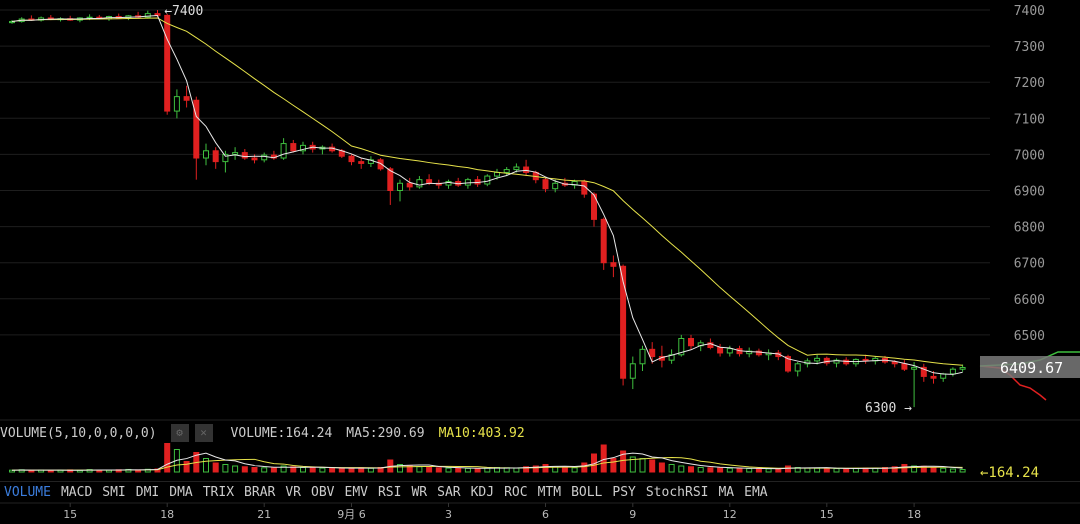 This screenshot has width=1080, height=524. Describe the element at coordinates (114, 492) in the screenshot. I see `tab-smi: SMI` at that location.